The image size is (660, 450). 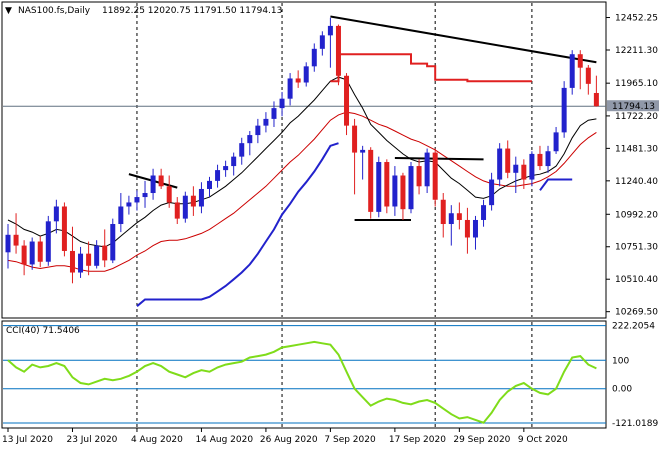 I want to click on price-tick-label-6: 10992.20, so click(x=636, y=215).